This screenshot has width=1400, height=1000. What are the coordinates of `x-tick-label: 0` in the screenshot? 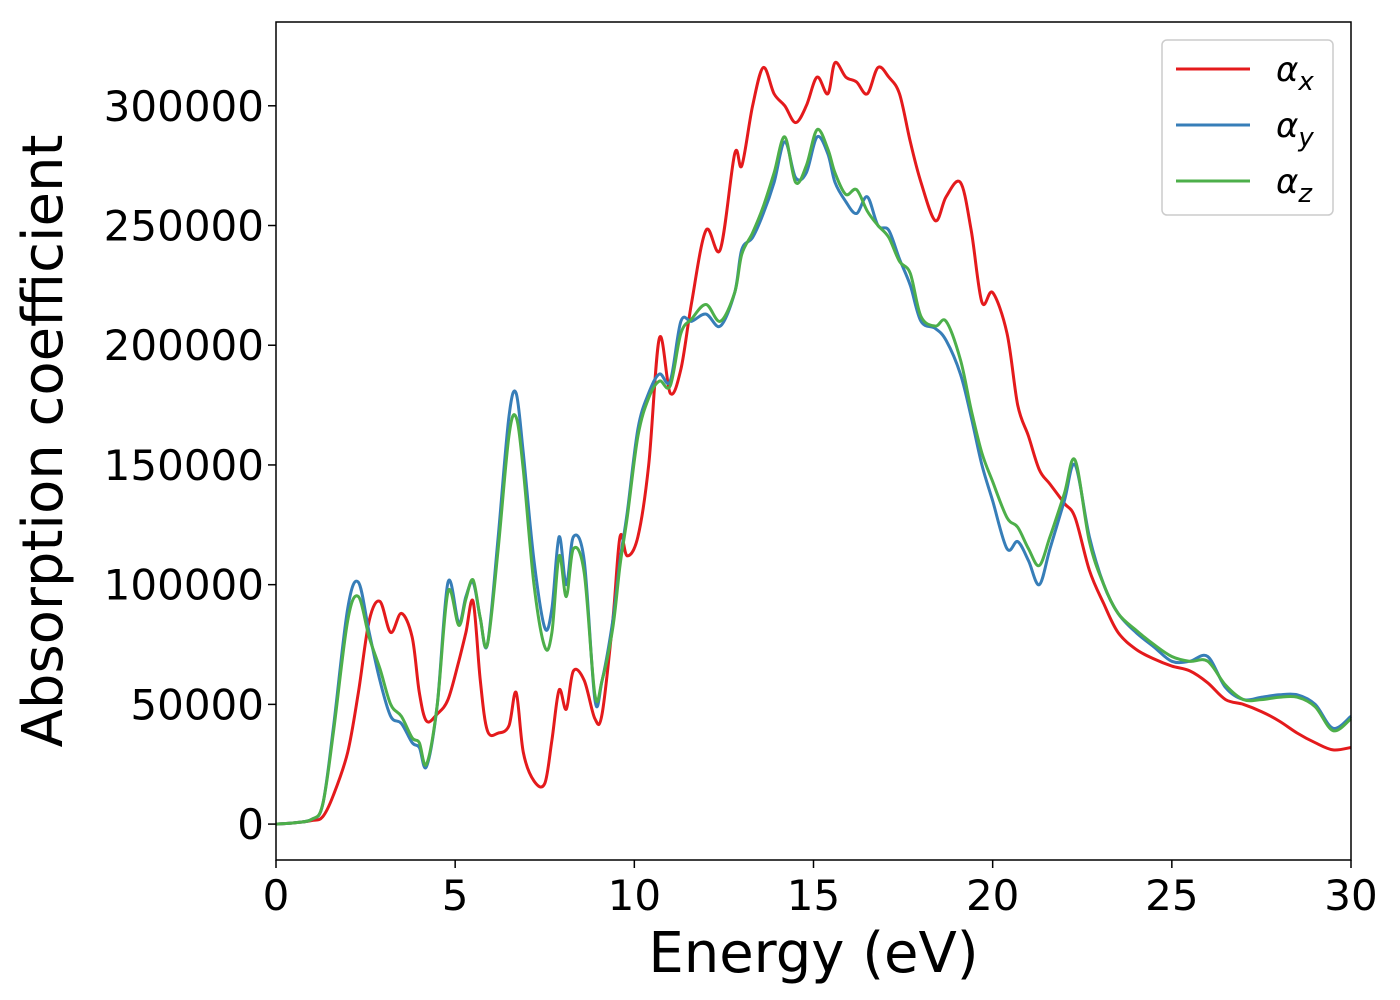 It's located at (276, 895).